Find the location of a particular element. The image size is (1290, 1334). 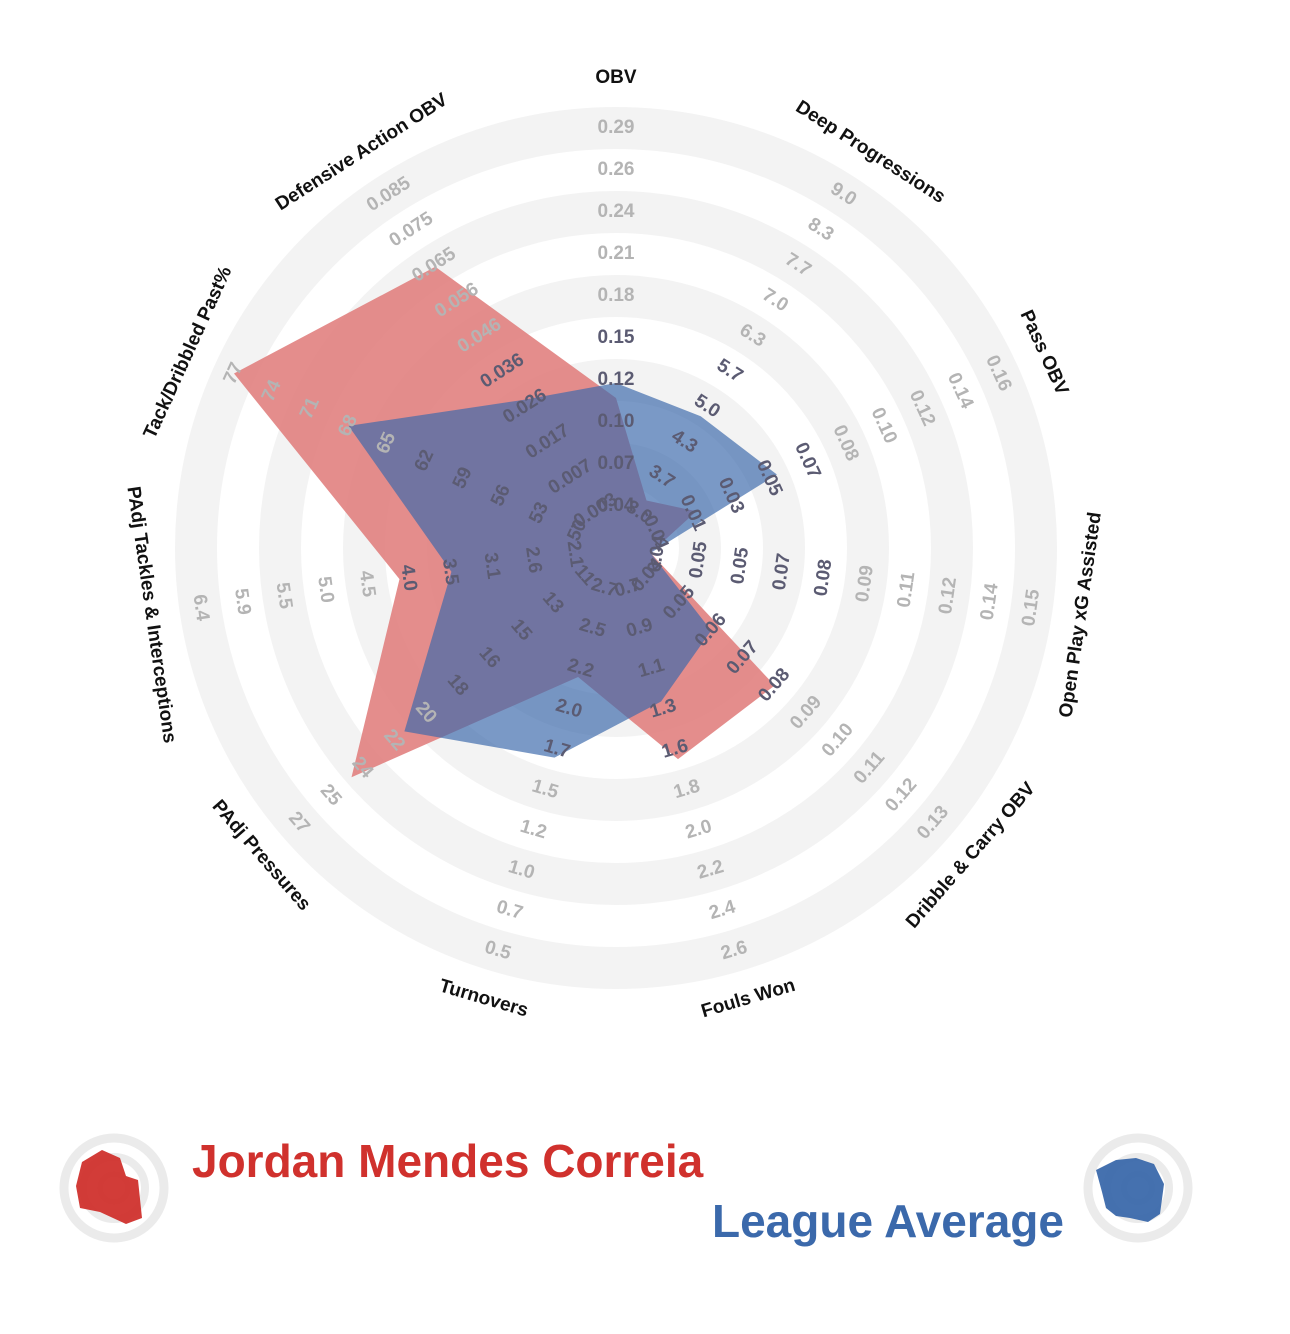

legend-average-shape is located at coordinates (1130, 1190).